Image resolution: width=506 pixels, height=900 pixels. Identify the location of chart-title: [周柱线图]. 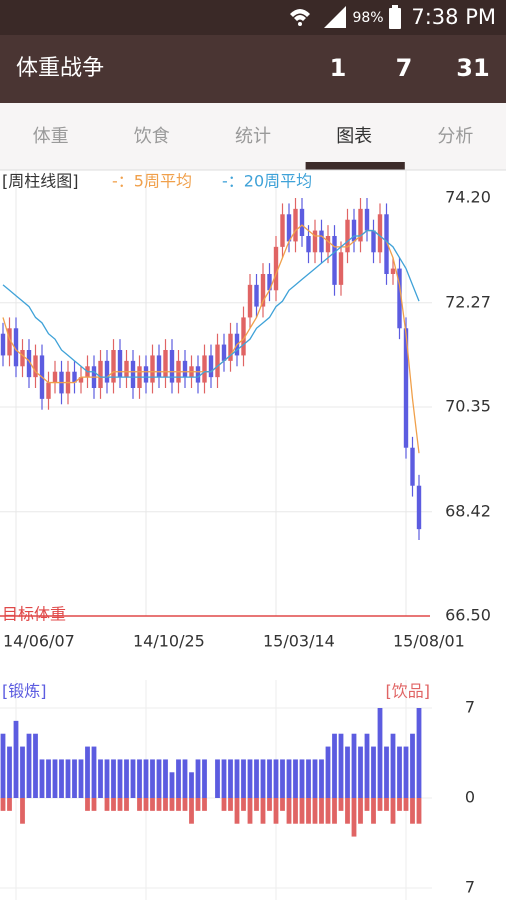
(40, 181).